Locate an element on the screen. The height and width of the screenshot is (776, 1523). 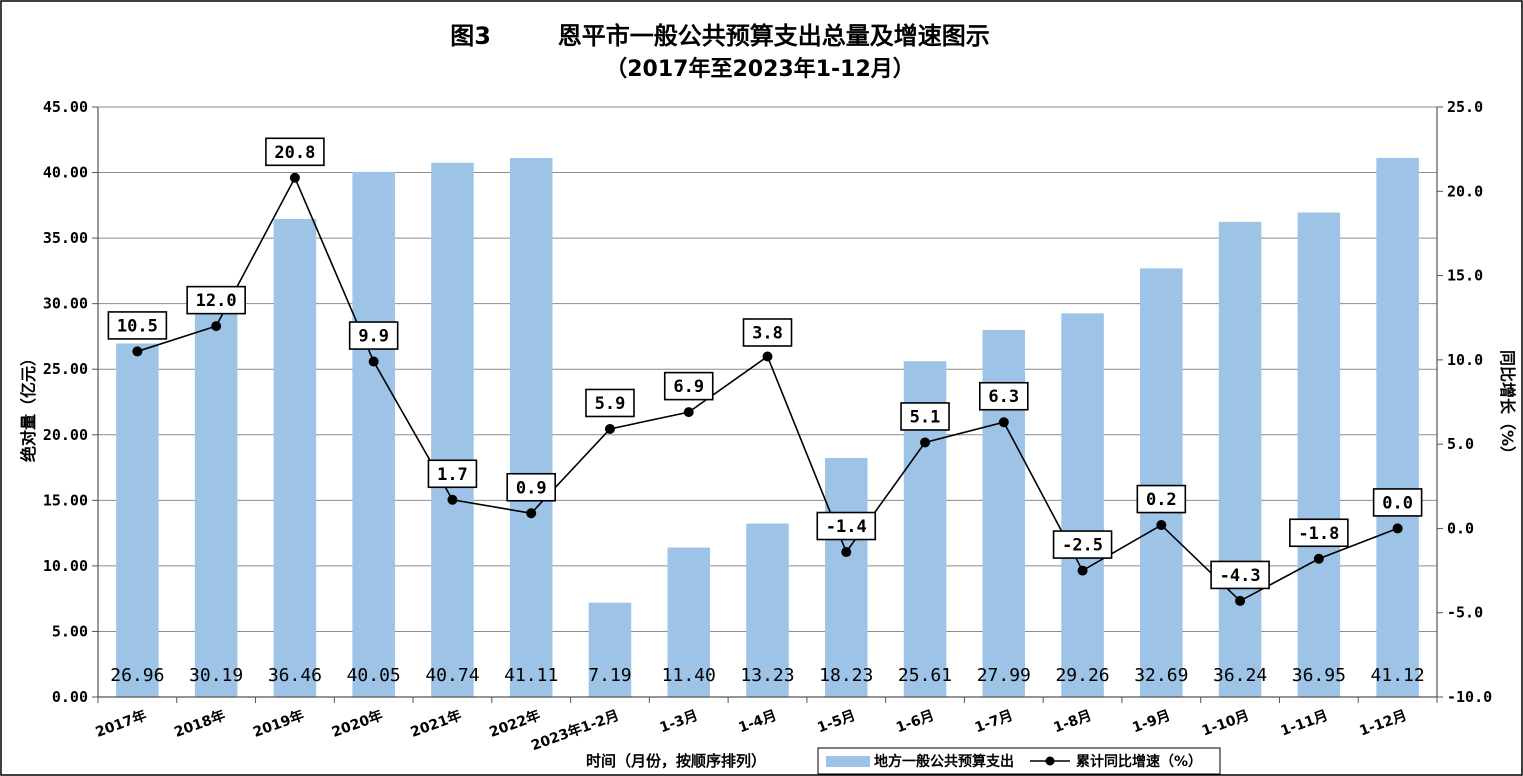
point-label-text: 0.0 is located at coordinates (1397, 503).